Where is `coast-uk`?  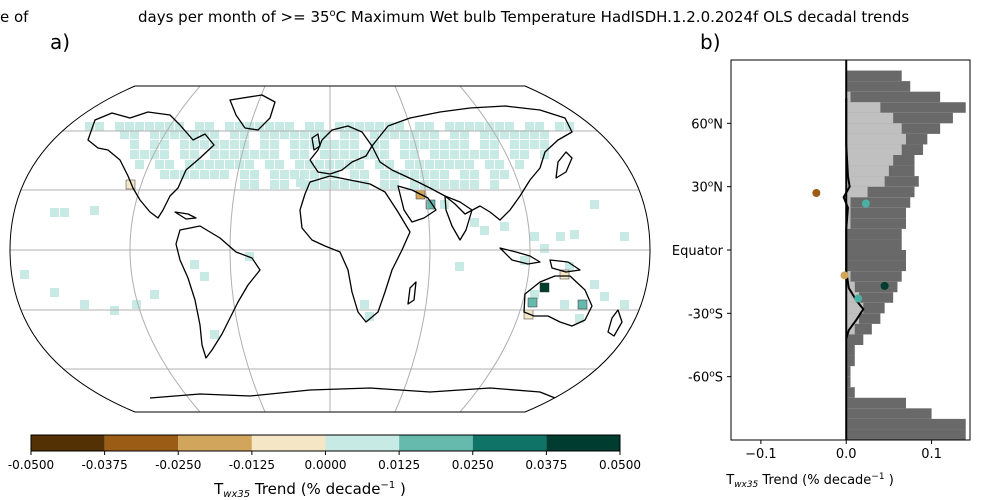
coast-uk is located at coordinates (316, 142).